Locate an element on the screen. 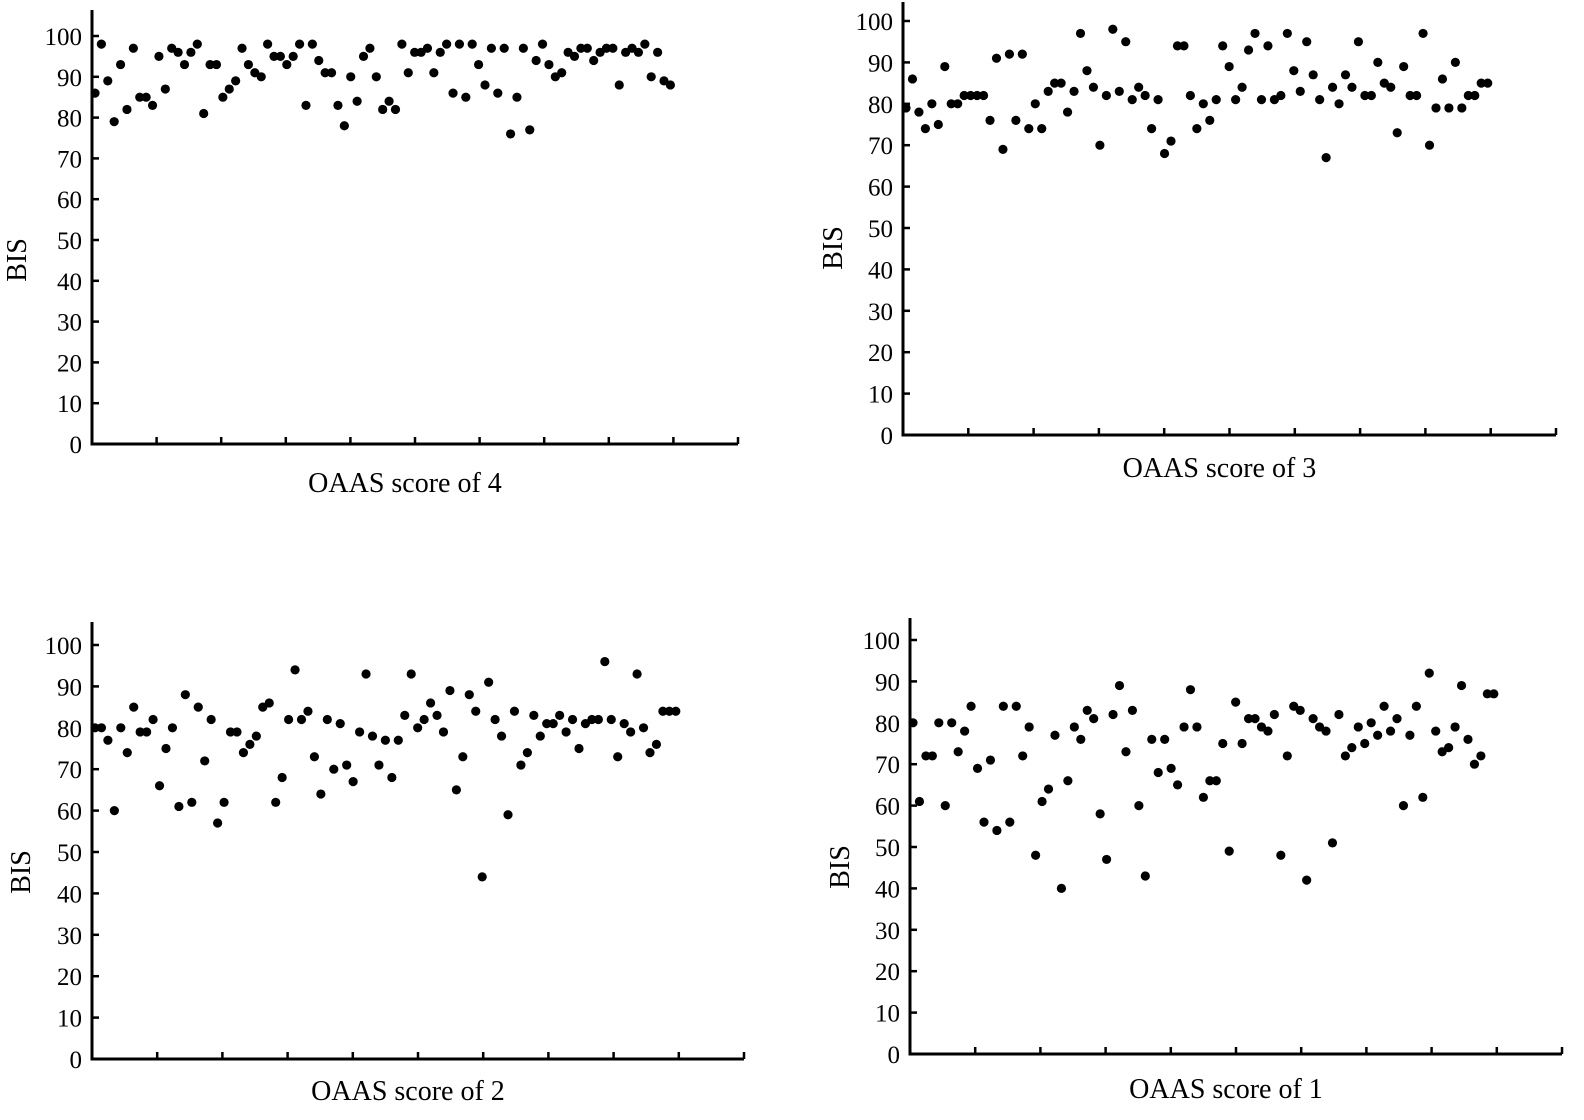 Image resolution: width=1584 pixels, height=1120 pixels. x-axis-label: OAAS score of 3 is located at coordinates (1220, 468).